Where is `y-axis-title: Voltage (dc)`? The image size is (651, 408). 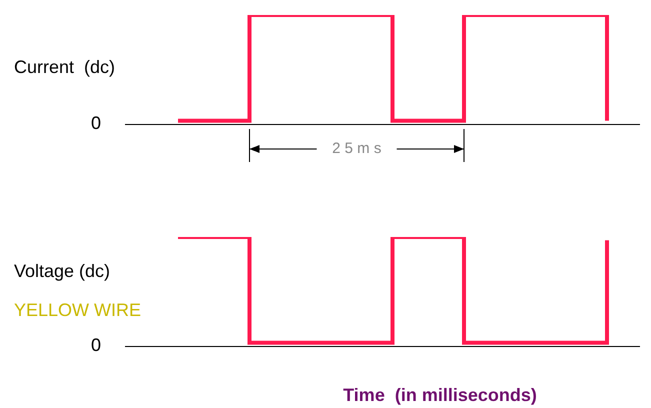 y-axis-title: Voltage (dc) is located at coordinates (62, 270).